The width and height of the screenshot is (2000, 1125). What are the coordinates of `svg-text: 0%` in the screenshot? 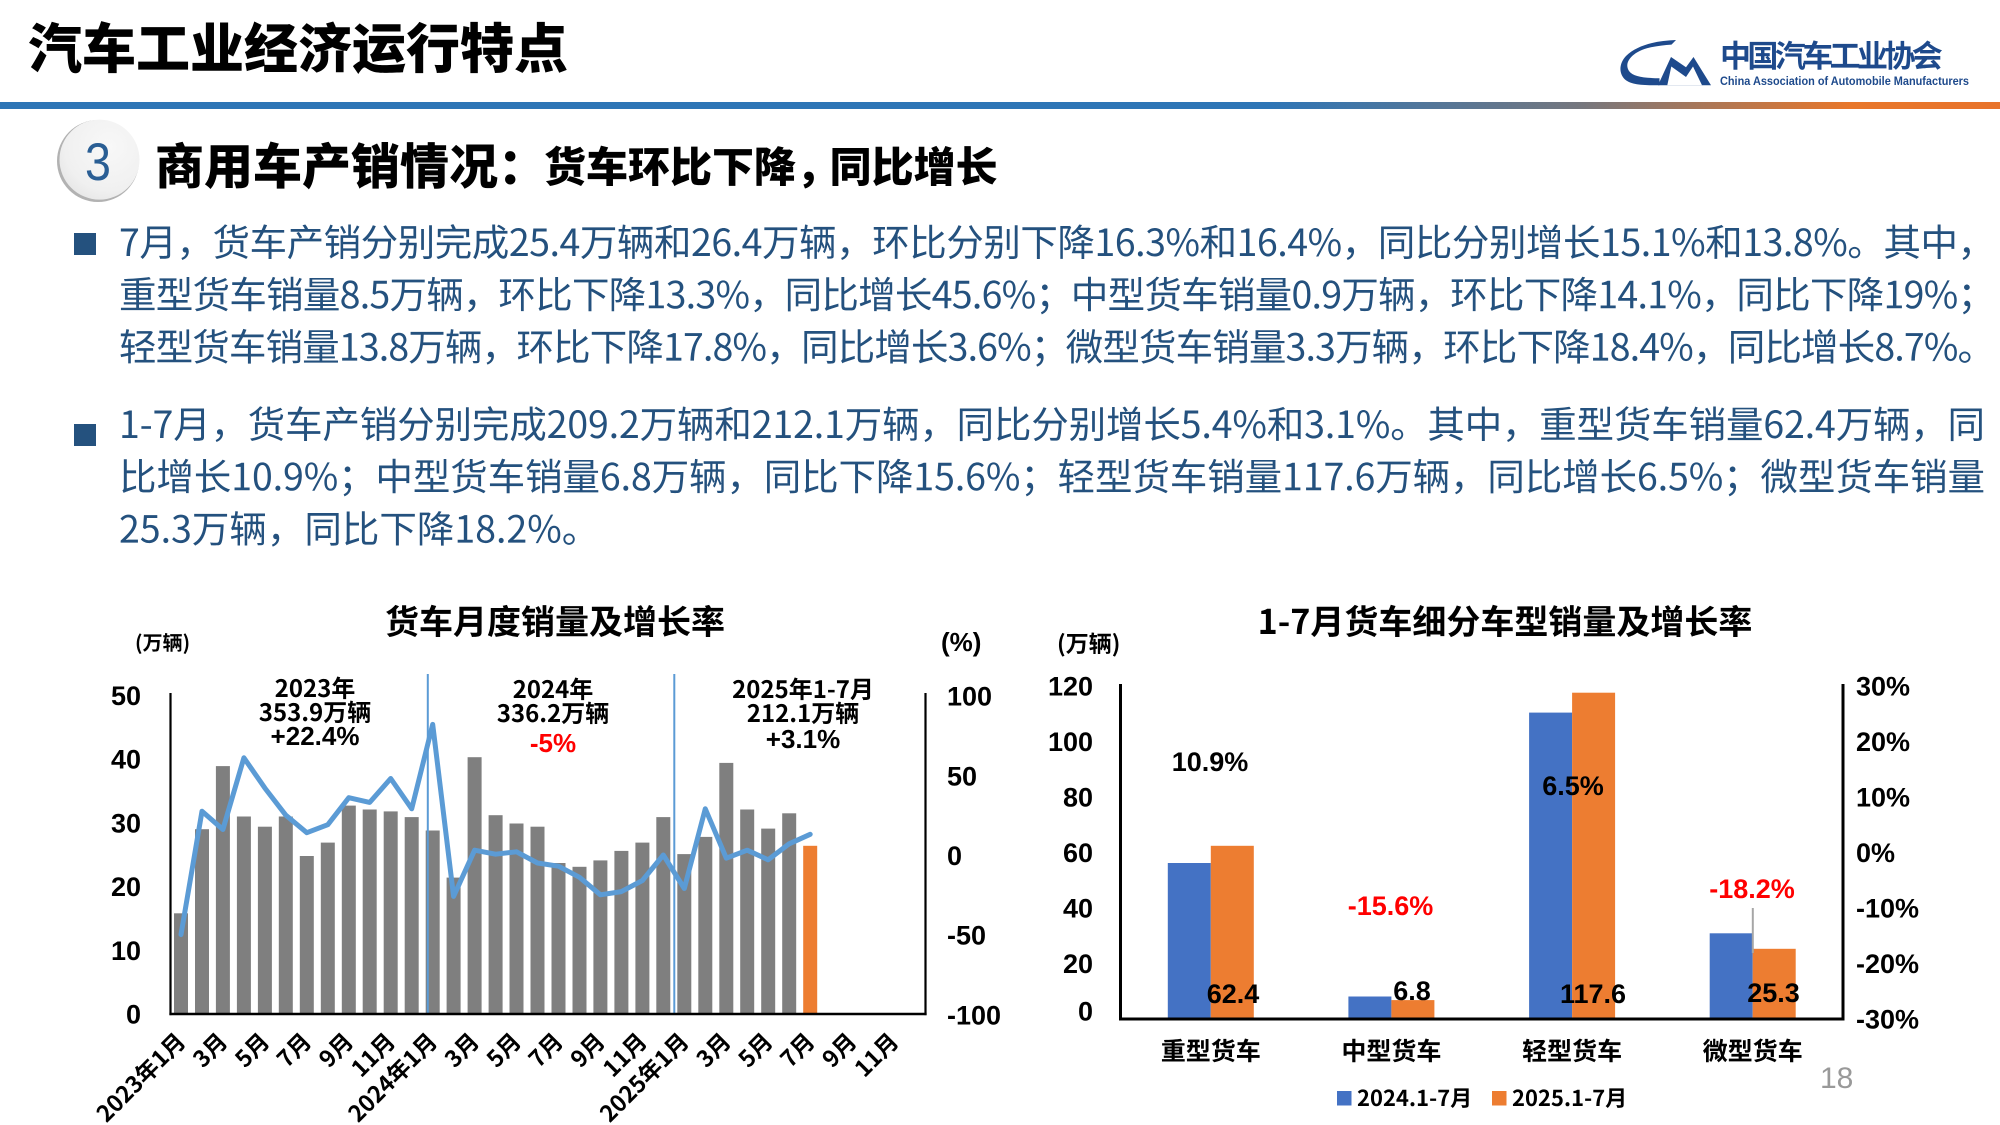 It's located at (1875, 853).